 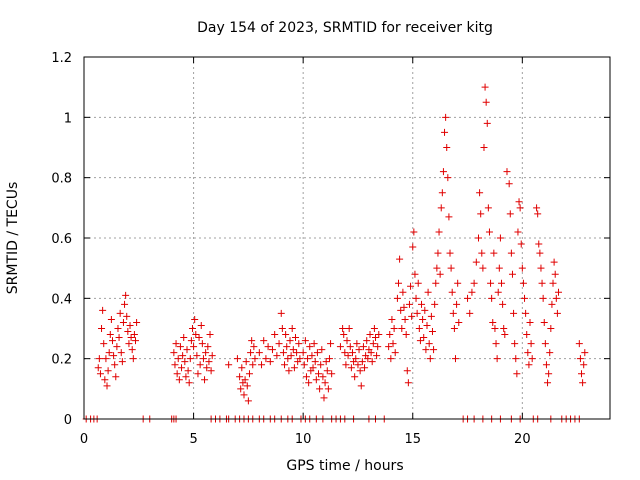 What do you see at coordinates (522, 439) in the screenshot?
I see `x-tick-label: 20` at bounding box center [522, 439].